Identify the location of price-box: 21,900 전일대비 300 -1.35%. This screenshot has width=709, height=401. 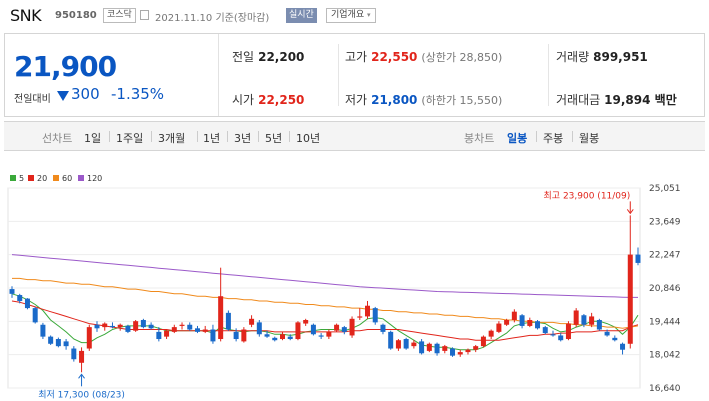
(112, 75).